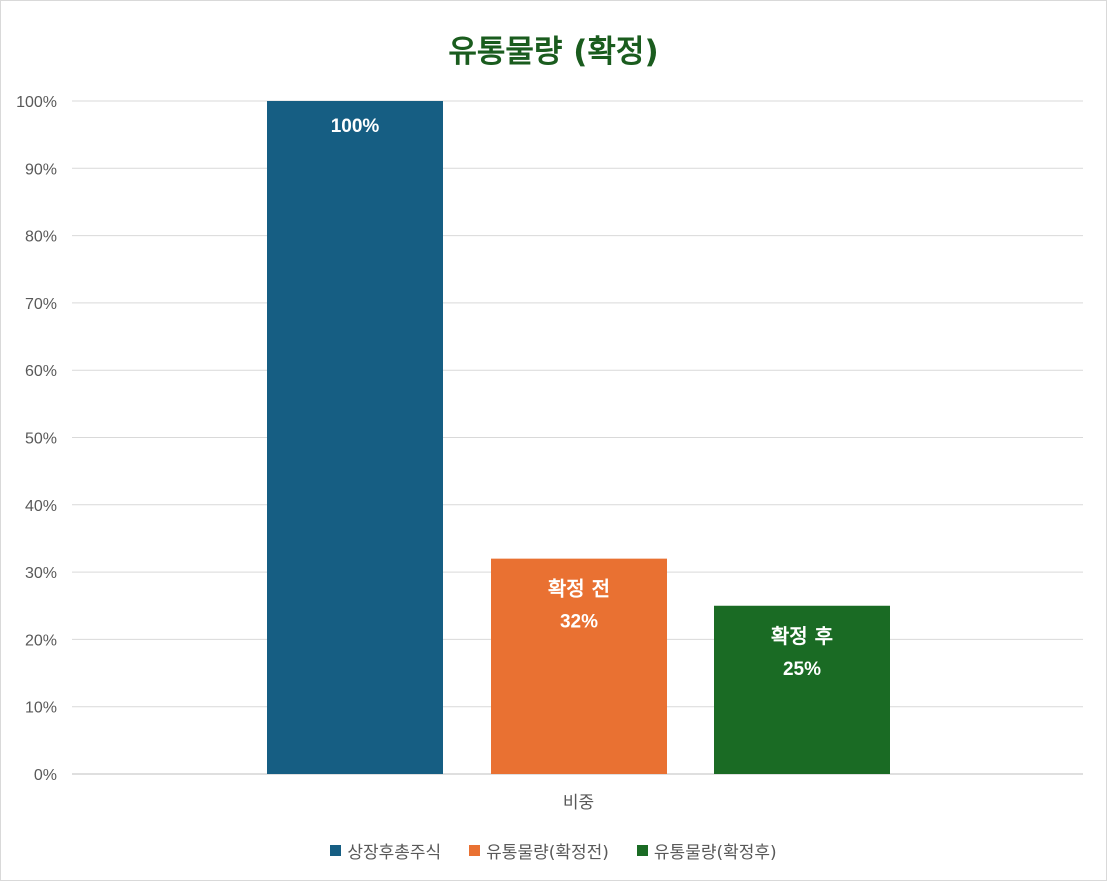 This screenshot has height=881, width=1107. Describe the element at coordinates (41, 506) in the screenshot. I see `y-tick-label: 40%` at that location.